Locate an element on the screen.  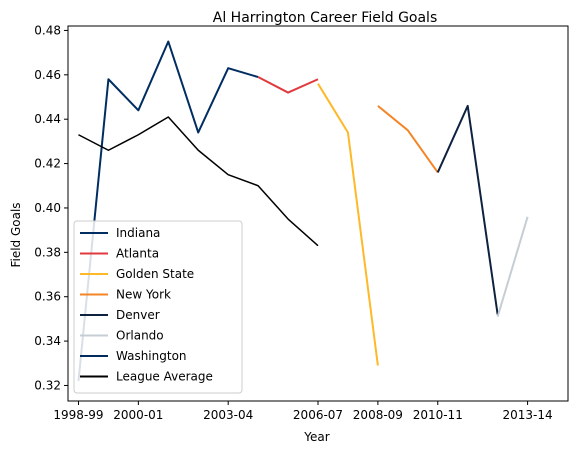
y-tick-label: 0.38 is located at coordinates (47, 252).